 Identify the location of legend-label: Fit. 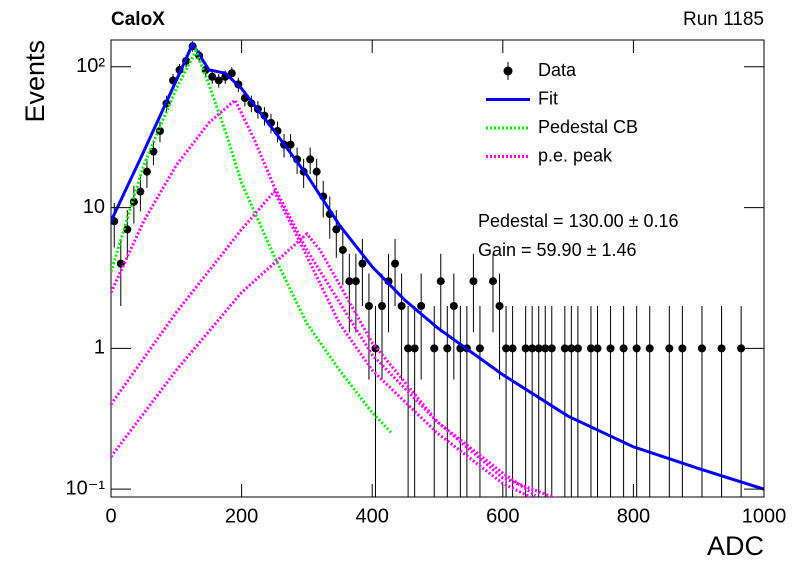
(548, 98).